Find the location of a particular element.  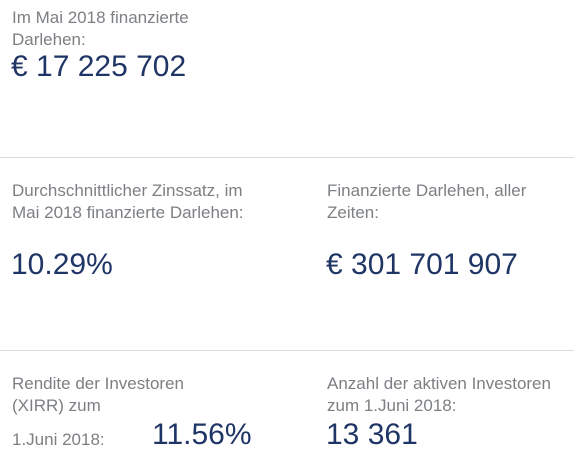

active-investors-value: 13 361 is located at coordinates (372, 434).